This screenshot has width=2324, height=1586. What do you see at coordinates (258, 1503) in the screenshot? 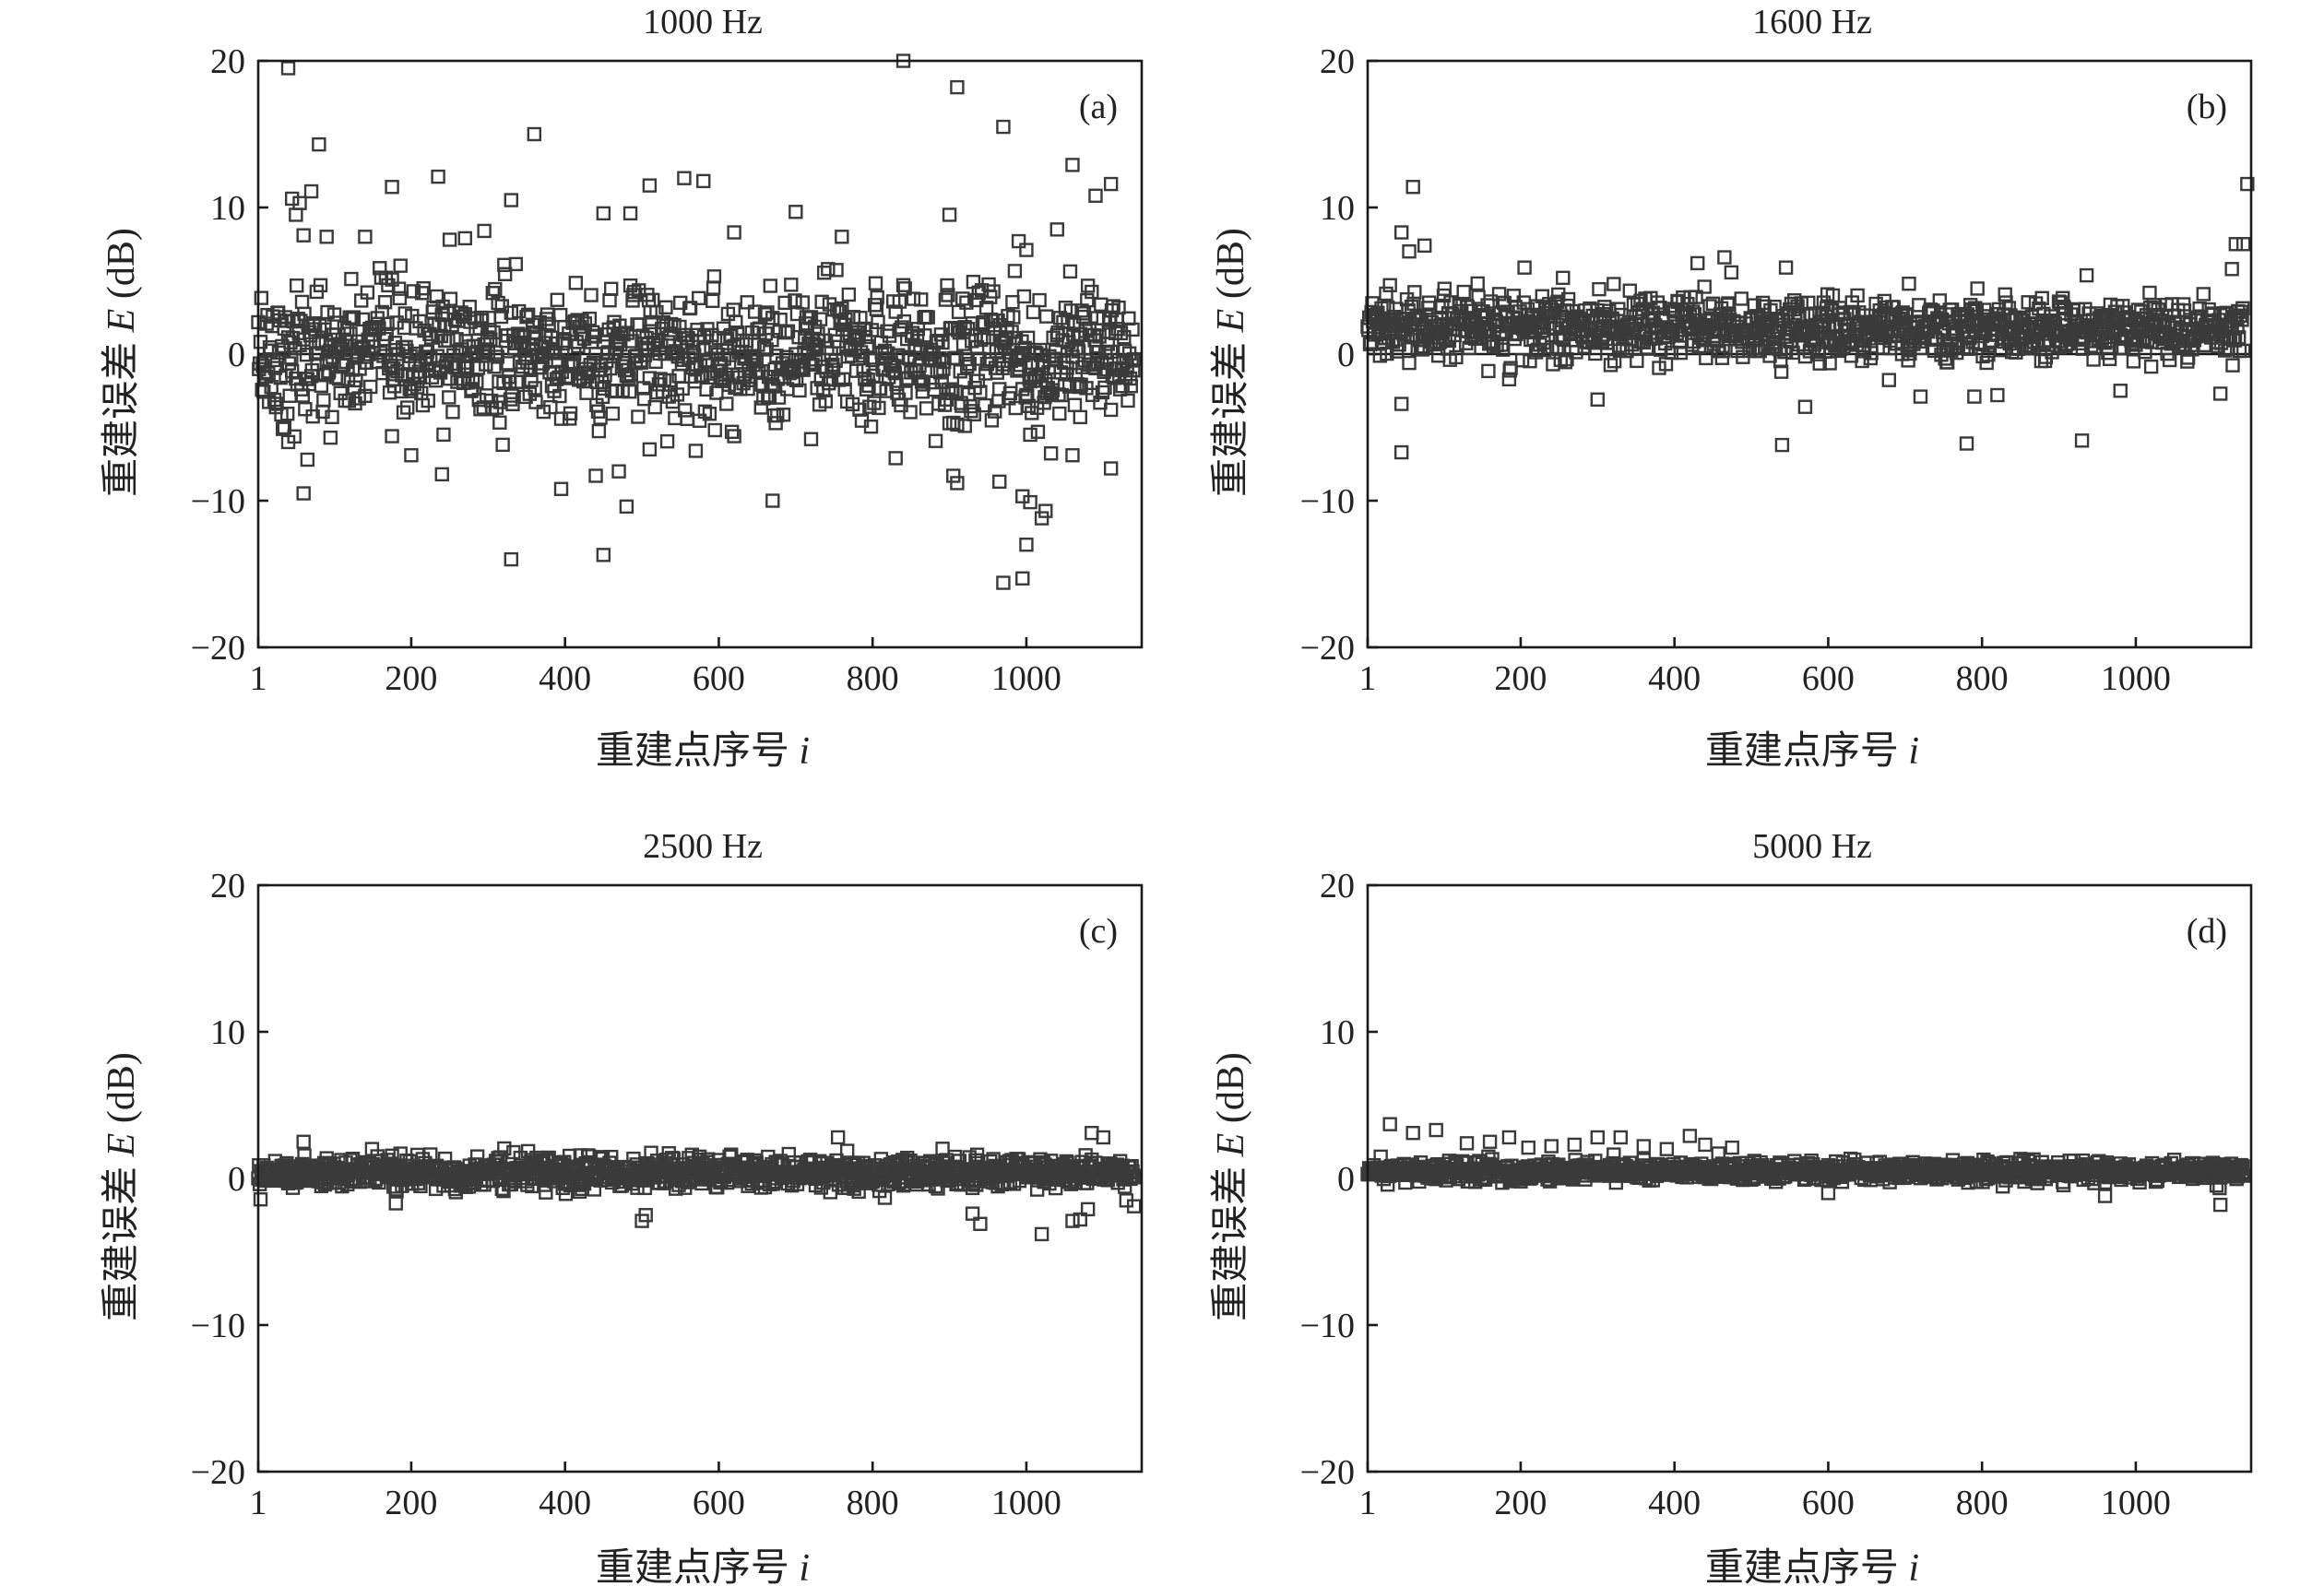
I see `x-tick-label: 1` at bounding box center [258, 1503].